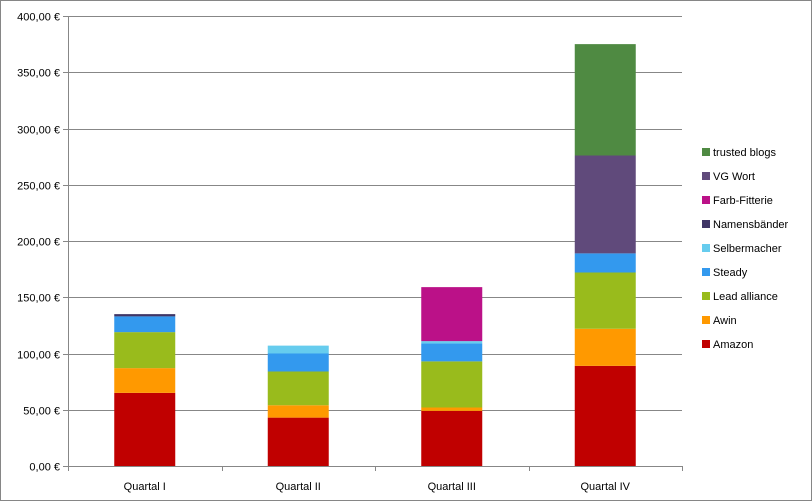  Describe the element at coordinates (38, 187) in the screenshot. I see `y-tick-label: 250,00 €` at that location.